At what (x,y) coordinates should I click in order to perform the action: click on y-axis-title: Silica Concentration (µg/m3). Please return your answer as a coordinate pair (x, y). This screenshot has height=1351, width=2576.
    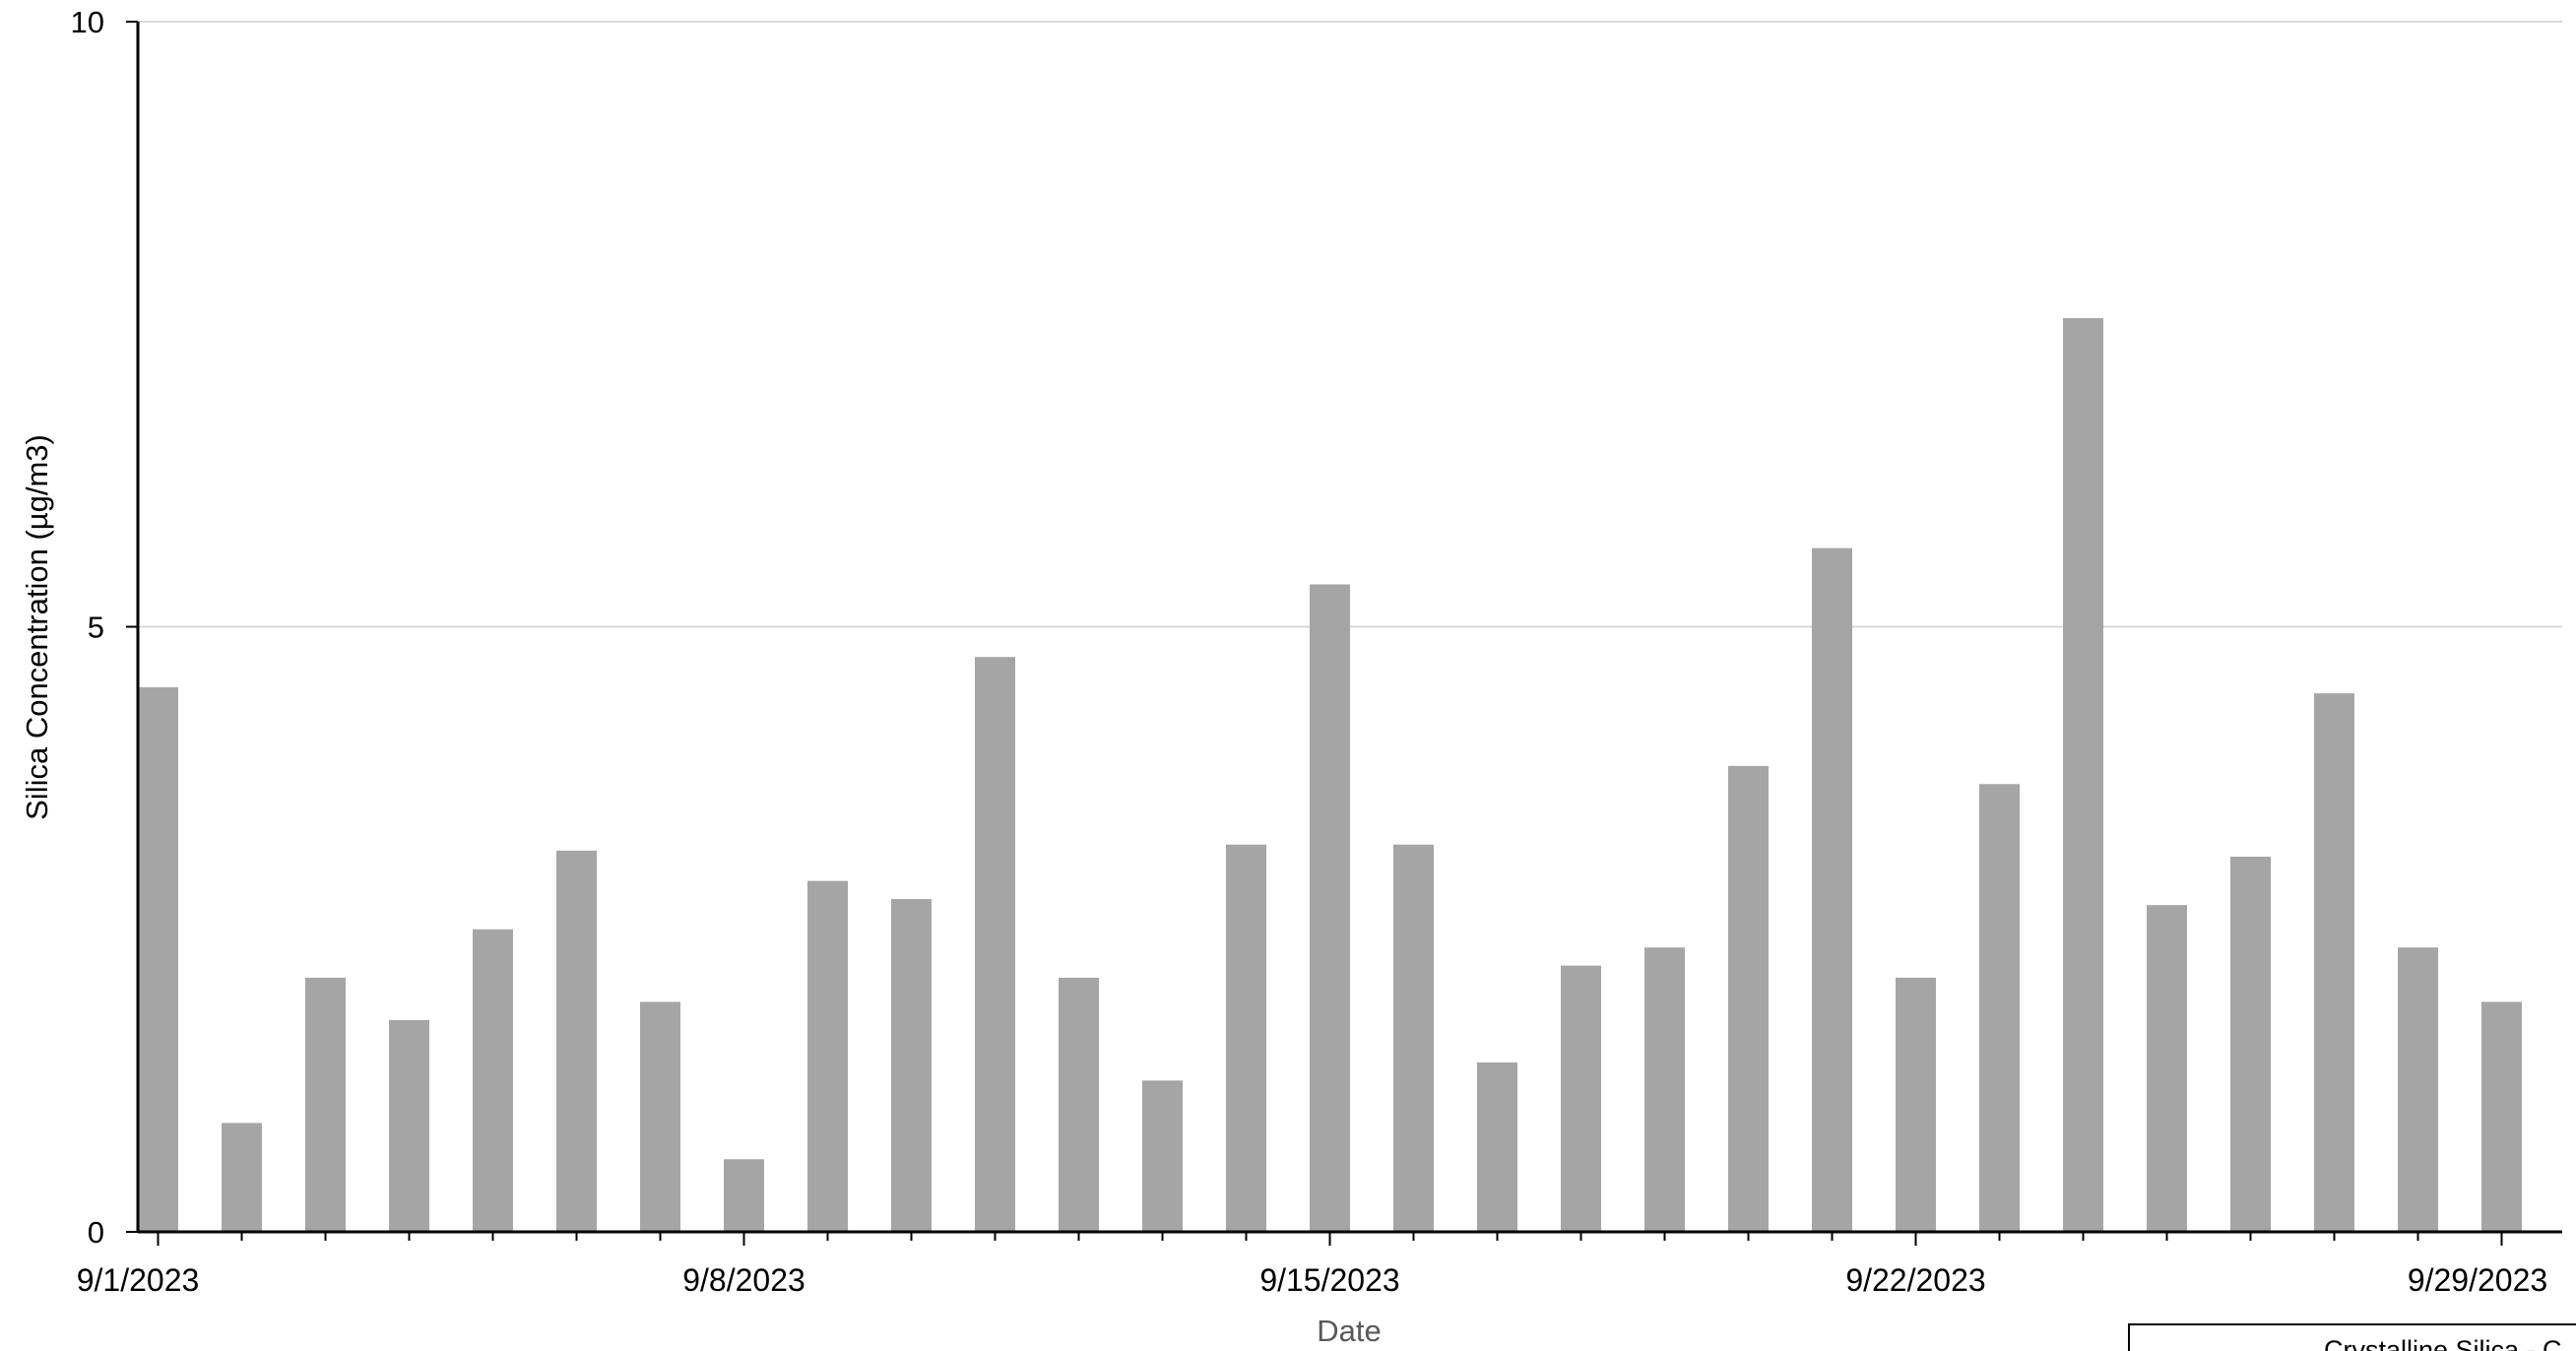
    Looking at the image, I should click on (37, 627).